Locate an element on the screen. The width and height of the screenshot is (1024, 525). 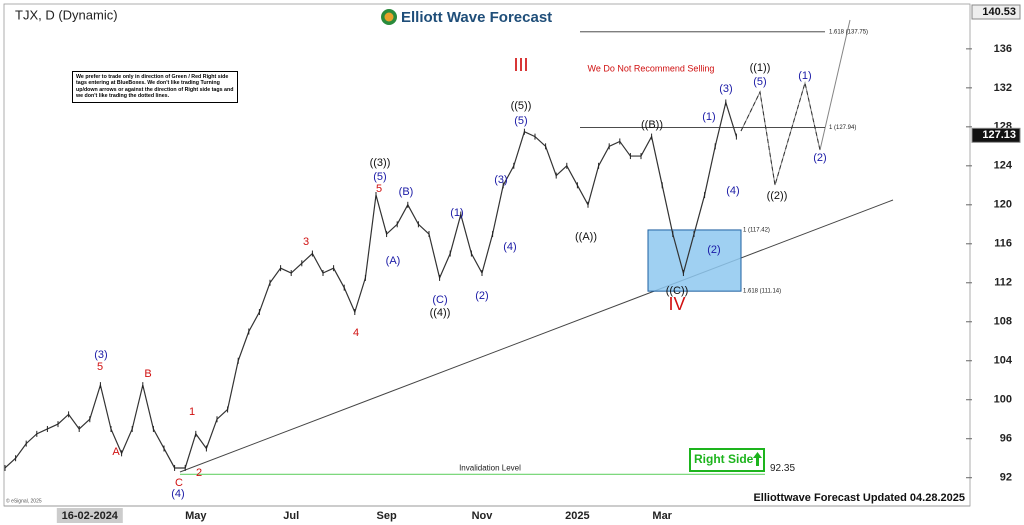
wave-label: (A) is located at coordinates (393, 261).